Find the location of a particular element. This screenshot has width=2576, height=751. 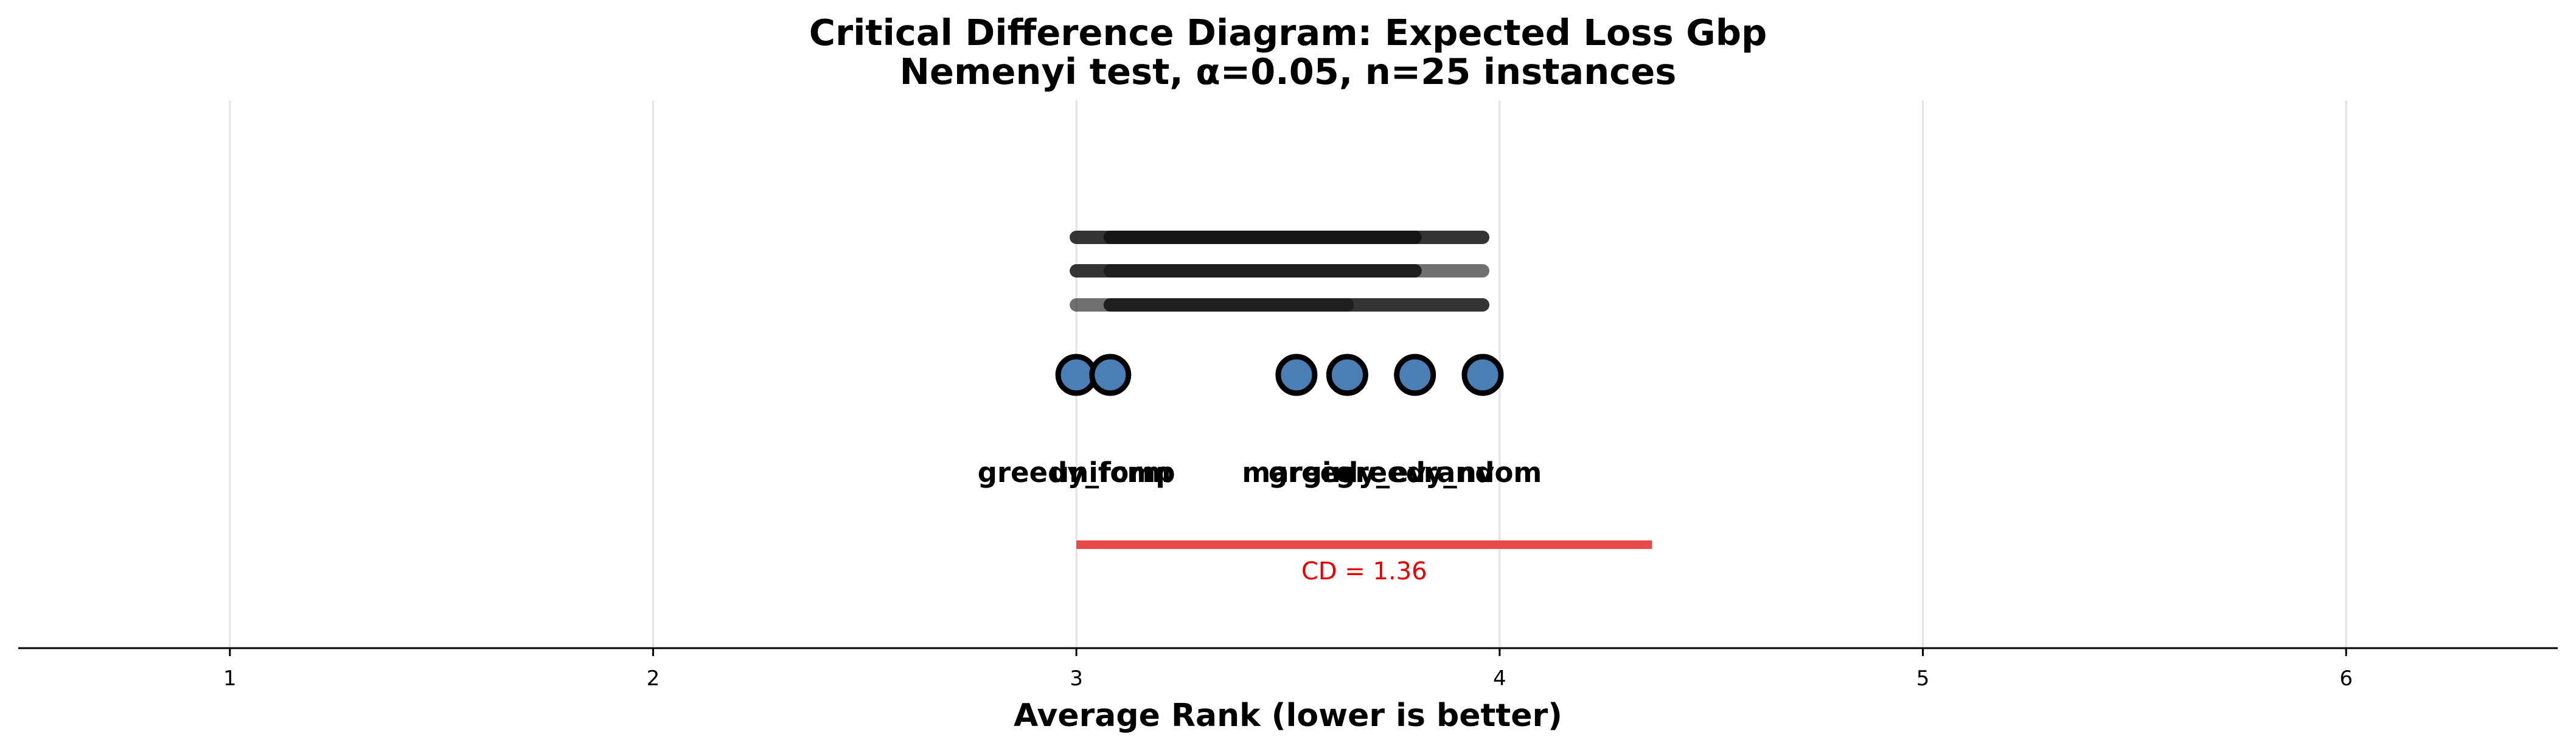

x-tick-label-5: 5 is located at coordinates (1923, 678).